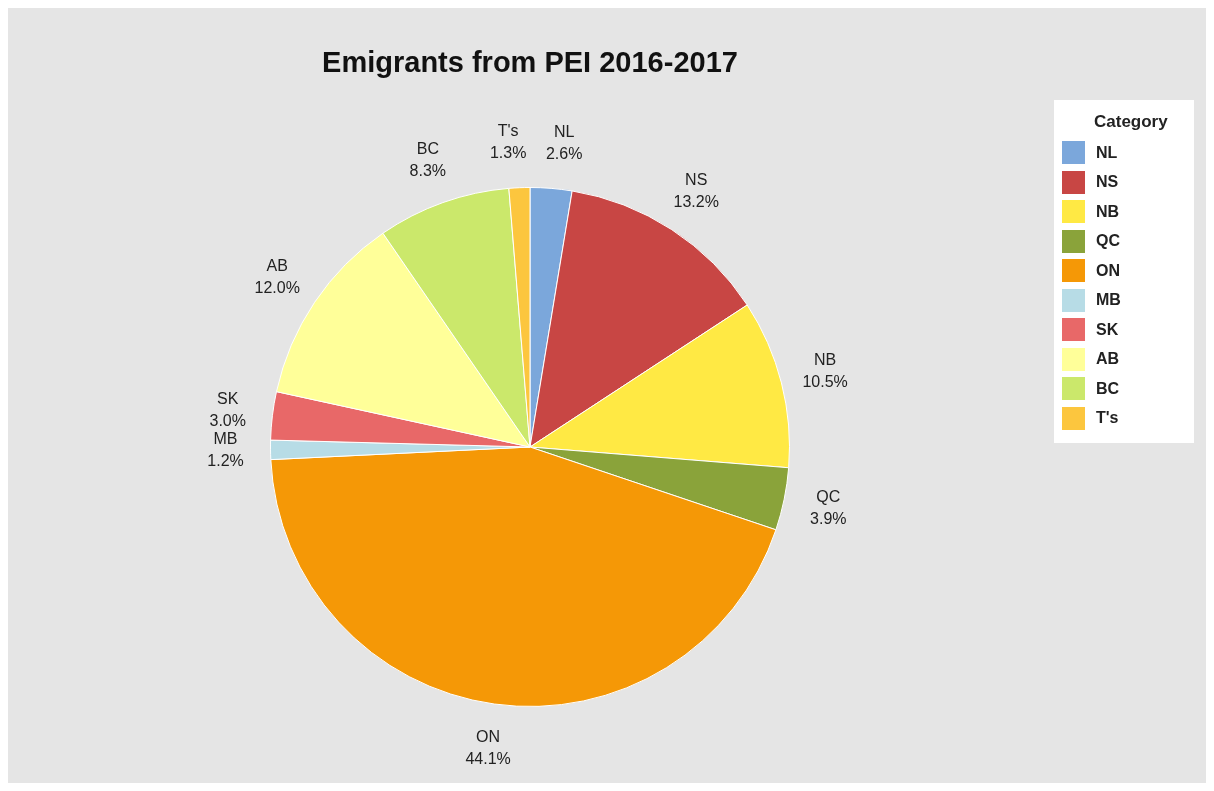 This screenshot has height=791, width=1214. What do you see at coordinates (696, 202) in the screenshot?
I see `data-label: 13.2%` at bounding box center [696, 202].